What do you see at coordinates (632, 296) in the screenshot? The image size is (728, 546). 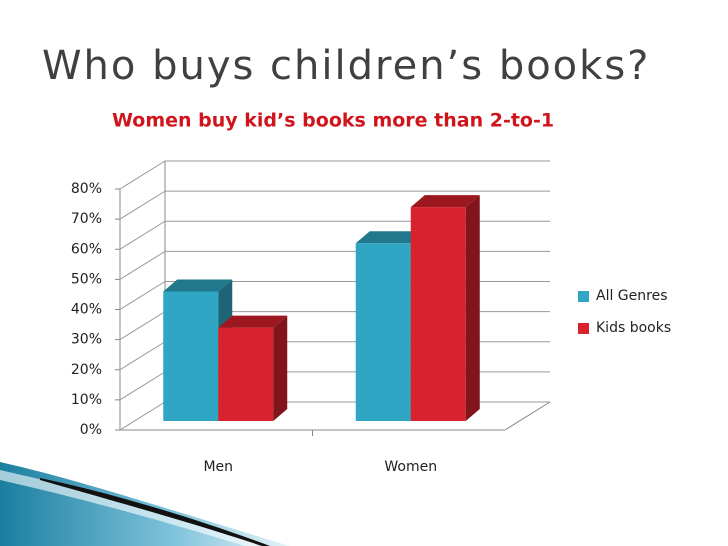 I see `legend-label: All Genres` at bounding box center [632, 296].